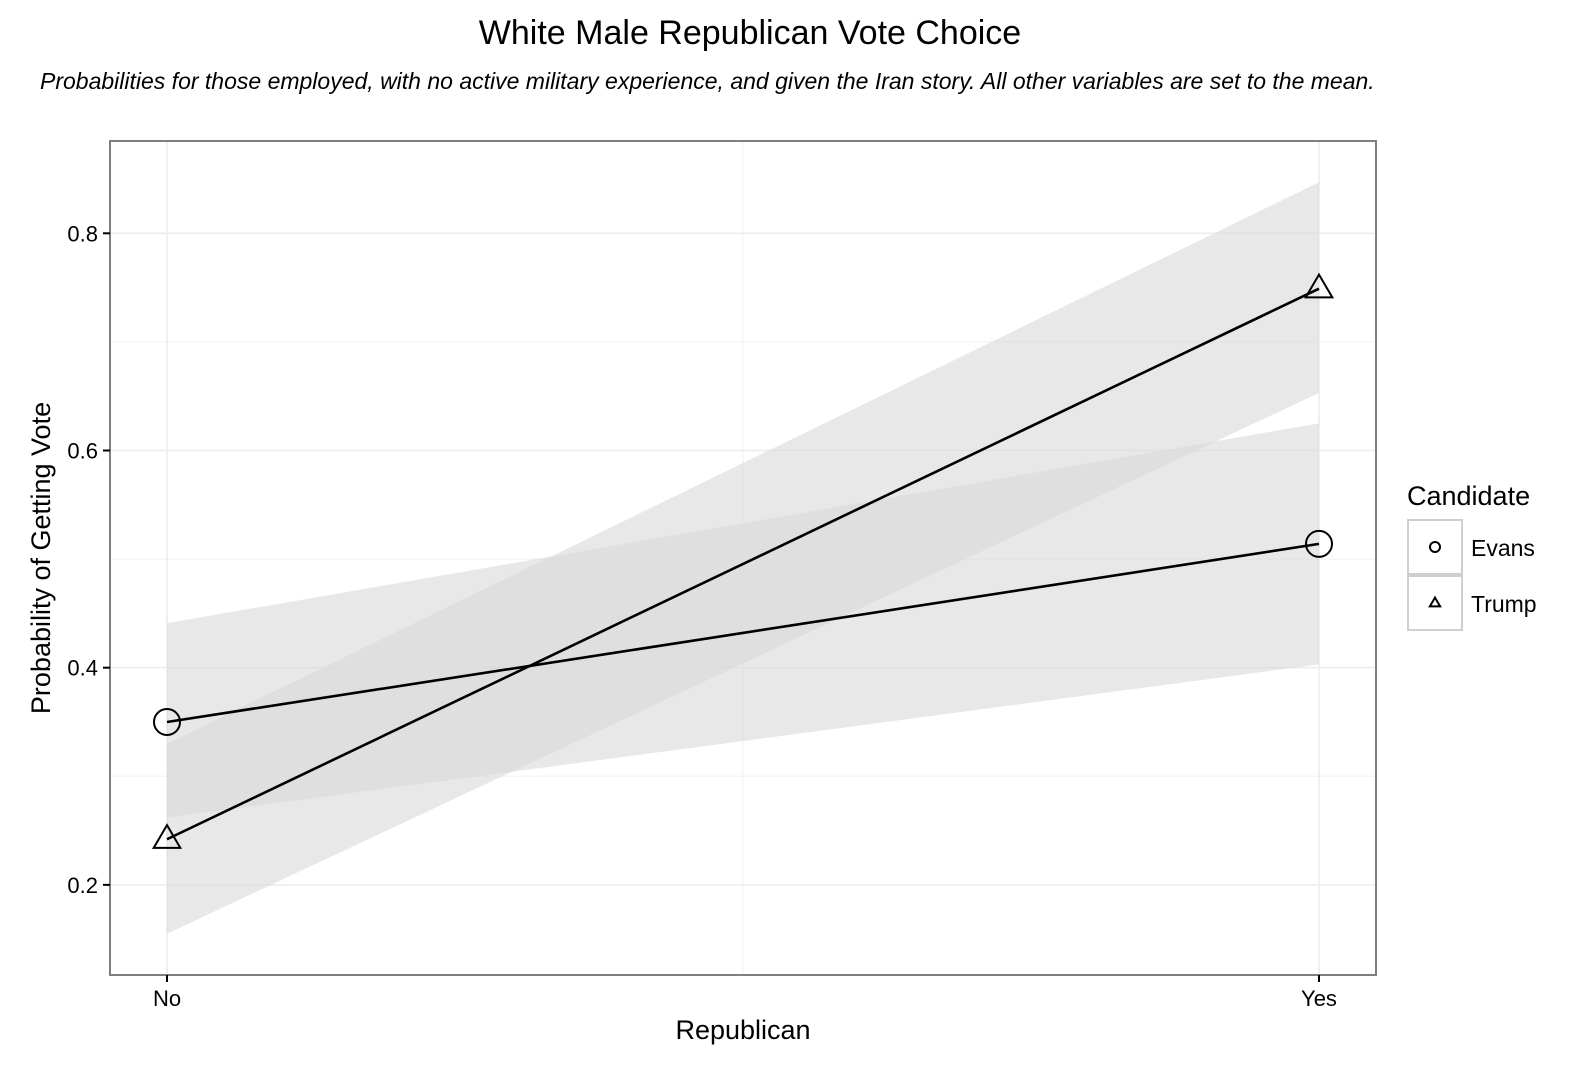 This screenshot has height=1078, width=1576. I want to click on point-trump-no, so click(167, 836).